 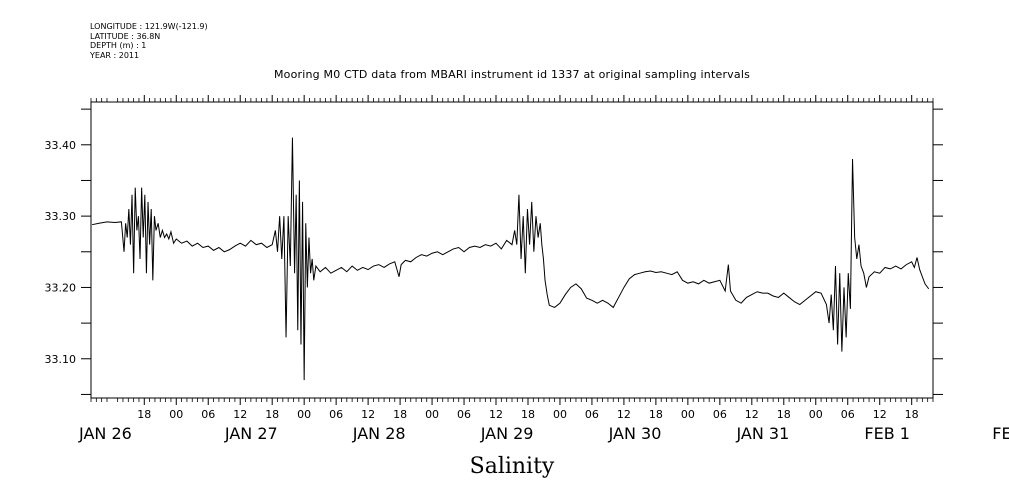 I want to click on latitude-label: LATITUDE : 36.8N, so click(x=125, y=36).